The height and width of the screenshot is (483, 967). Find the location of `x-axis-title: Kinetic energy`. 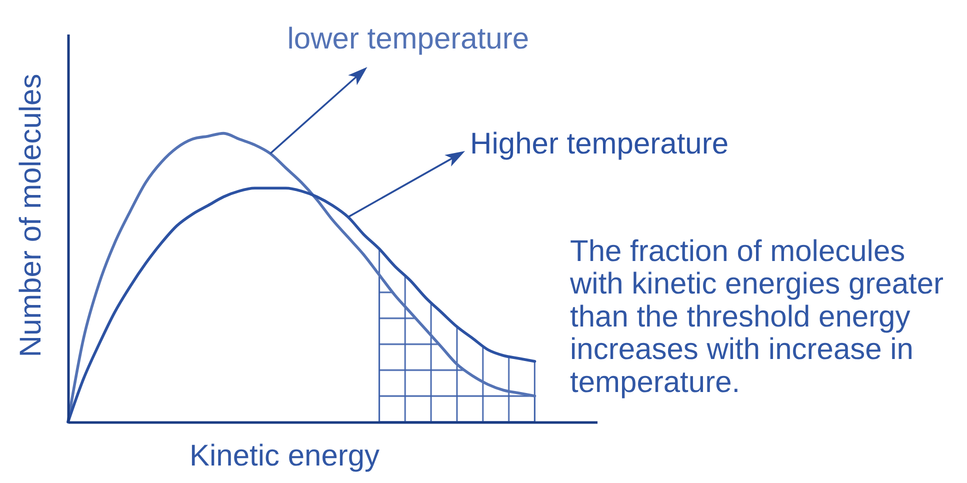

x-axis-title: Kinetic energy is located at coordinates (284, 456).